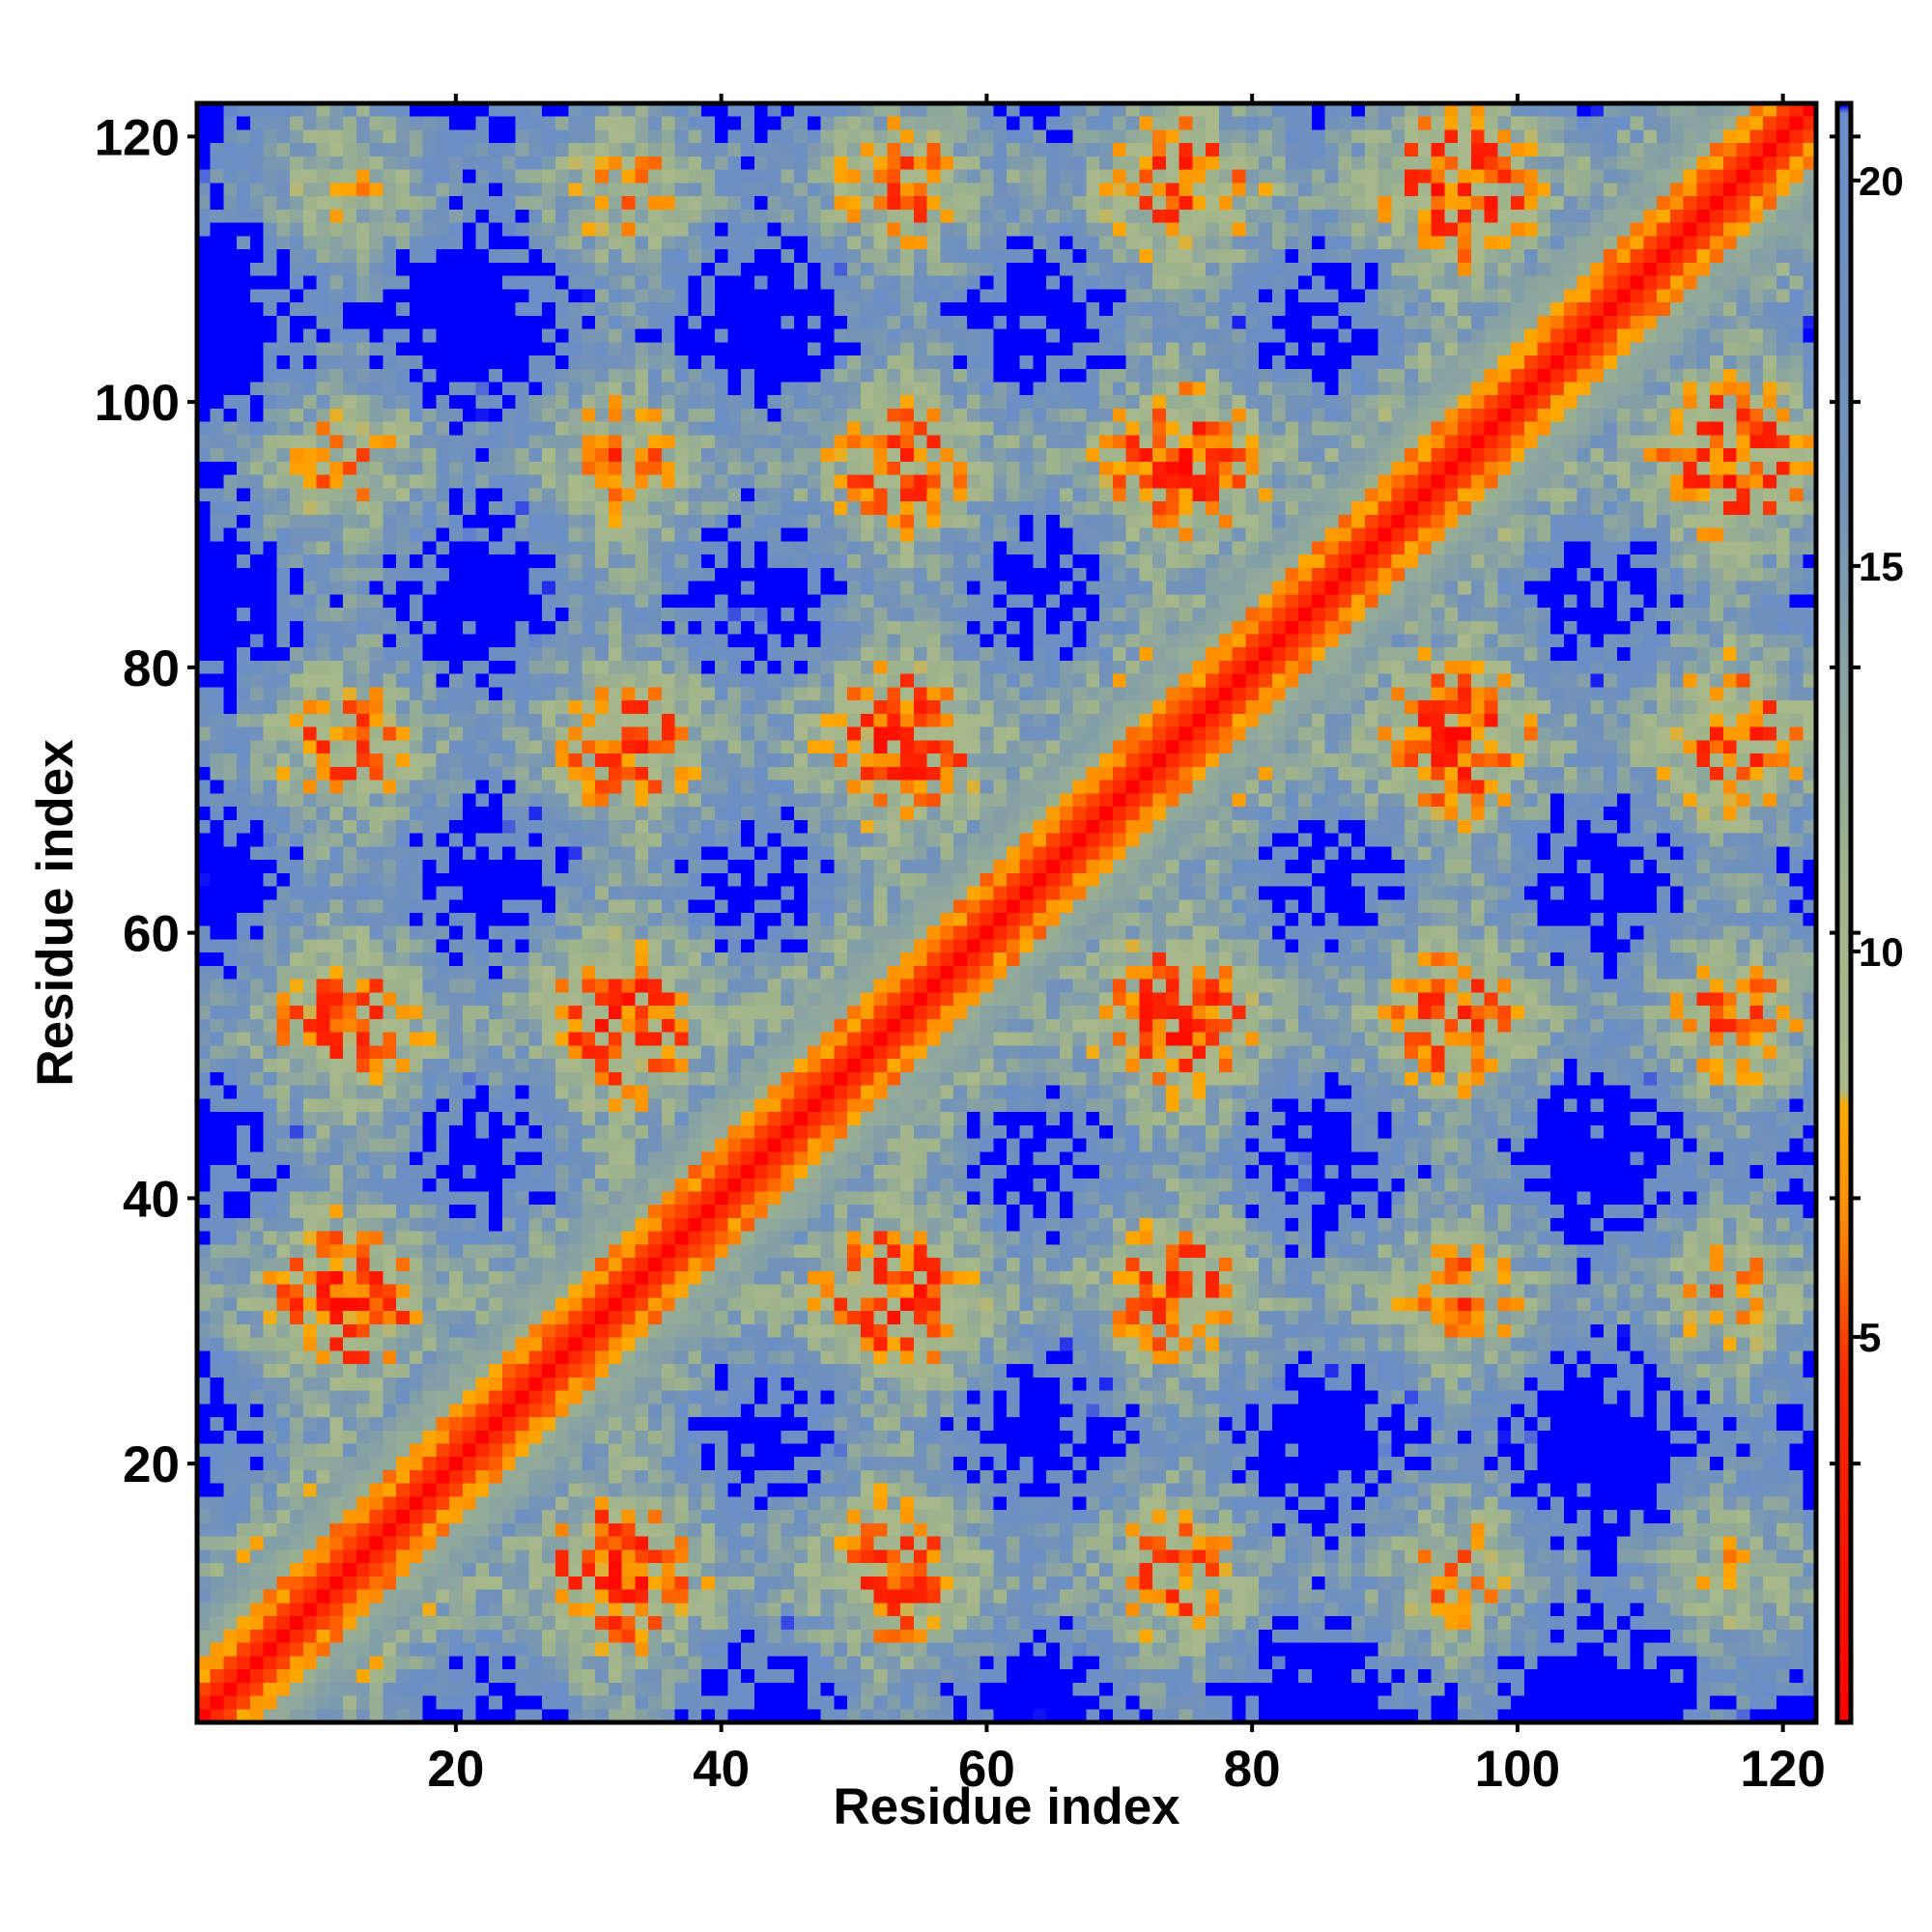  I want to click on y-axis-title: Residue index, so click(55, 913).